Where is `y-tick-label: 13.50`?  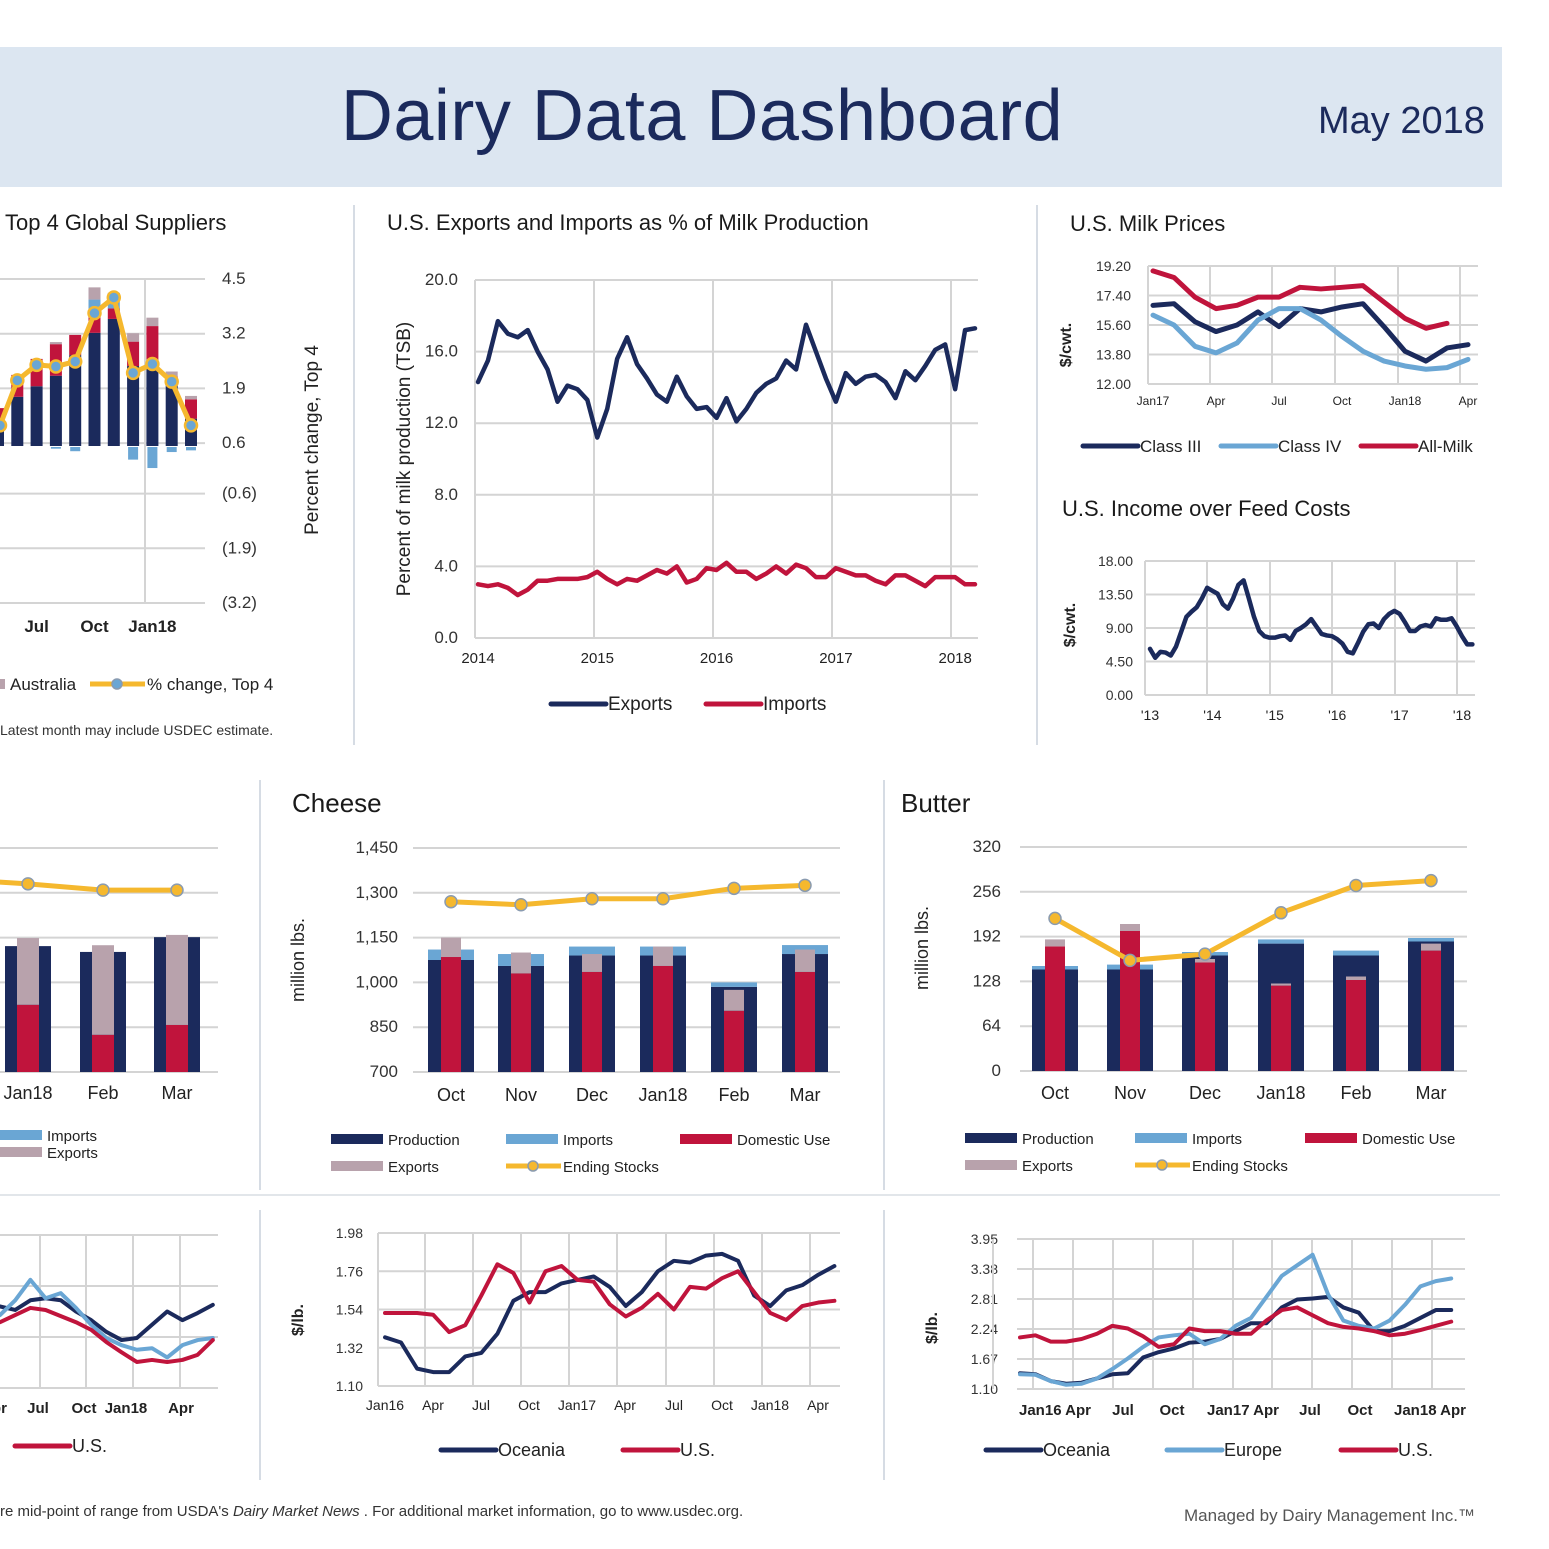
y-tick-label: 13.50 is located at coordinates (1115, 595).